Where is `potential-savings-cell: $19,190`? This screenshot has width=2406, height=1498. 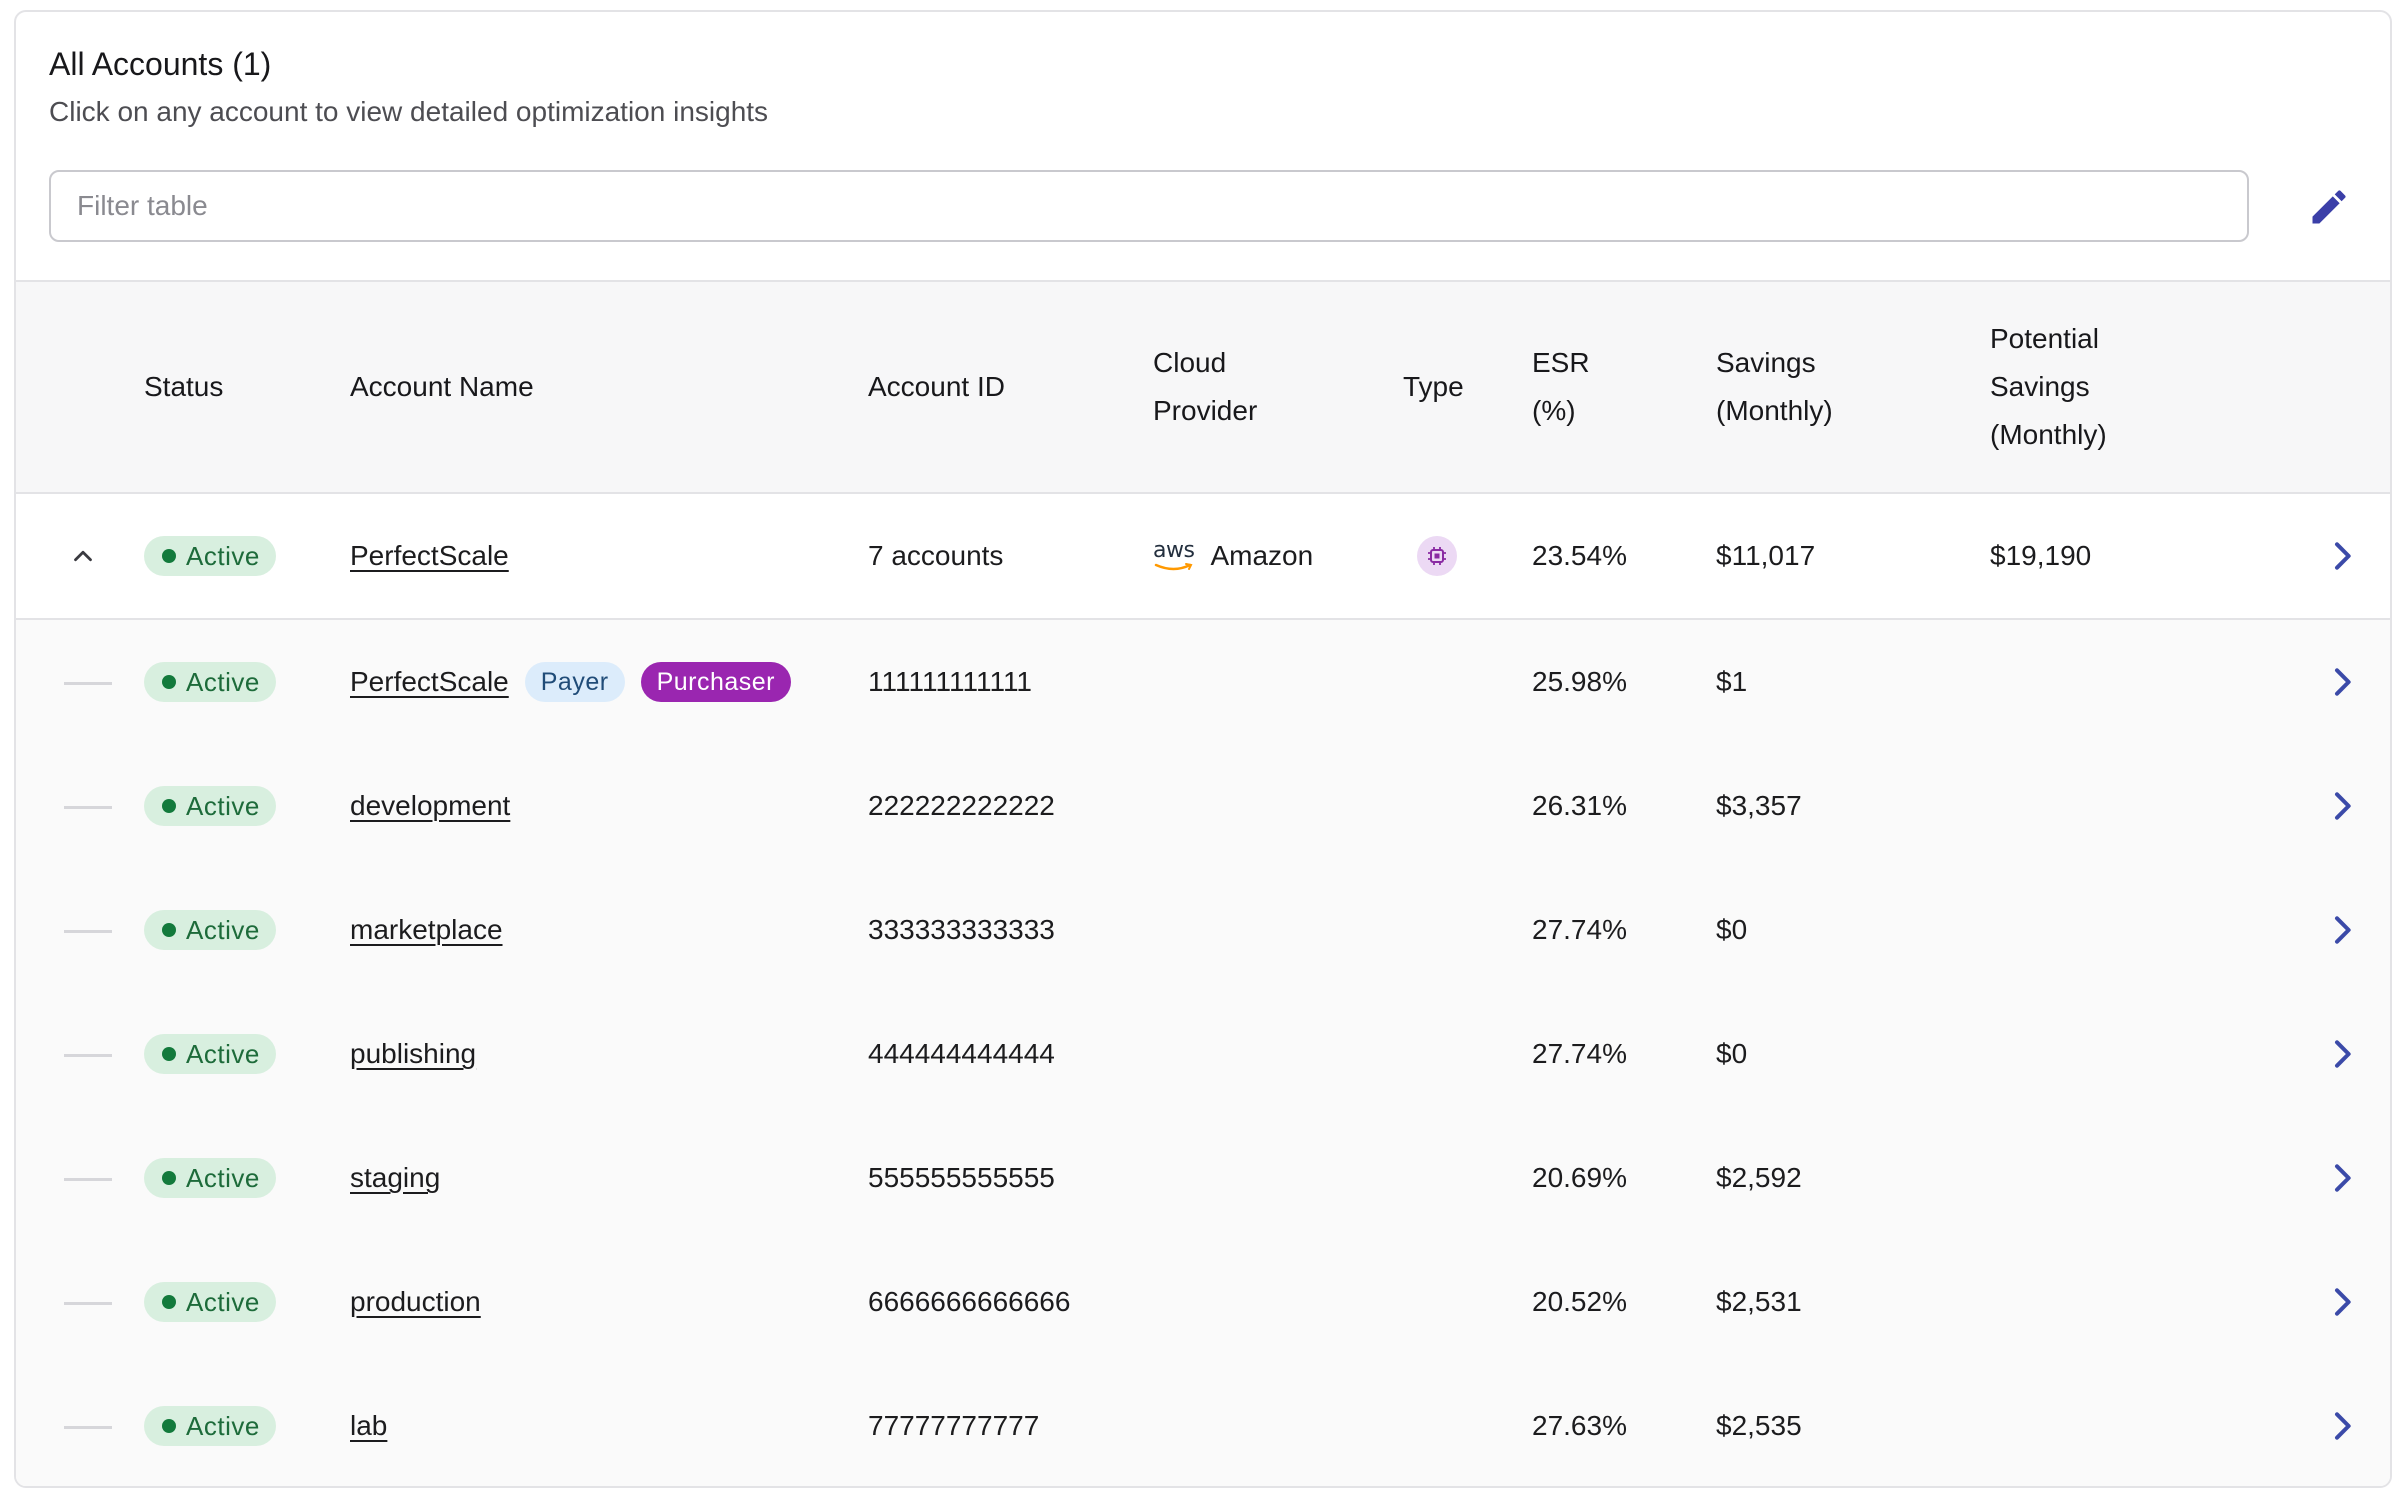 potential-savings-cell: $19,190 is located at coordinates (2041, 555).